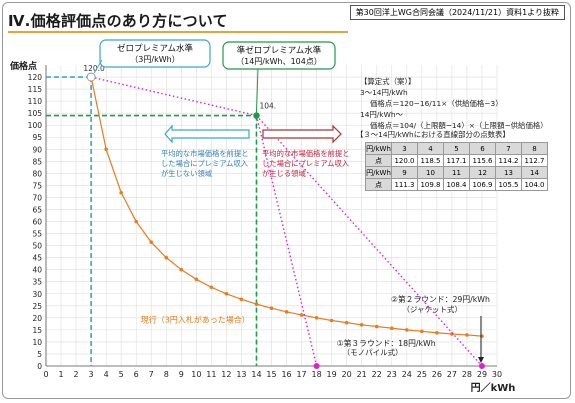 Image resolution: width=575 pixels, height=403 pixels. Describe the element at coordinates (60, 374) in the screenshot. I see `x-tick-label: 1` at that location.